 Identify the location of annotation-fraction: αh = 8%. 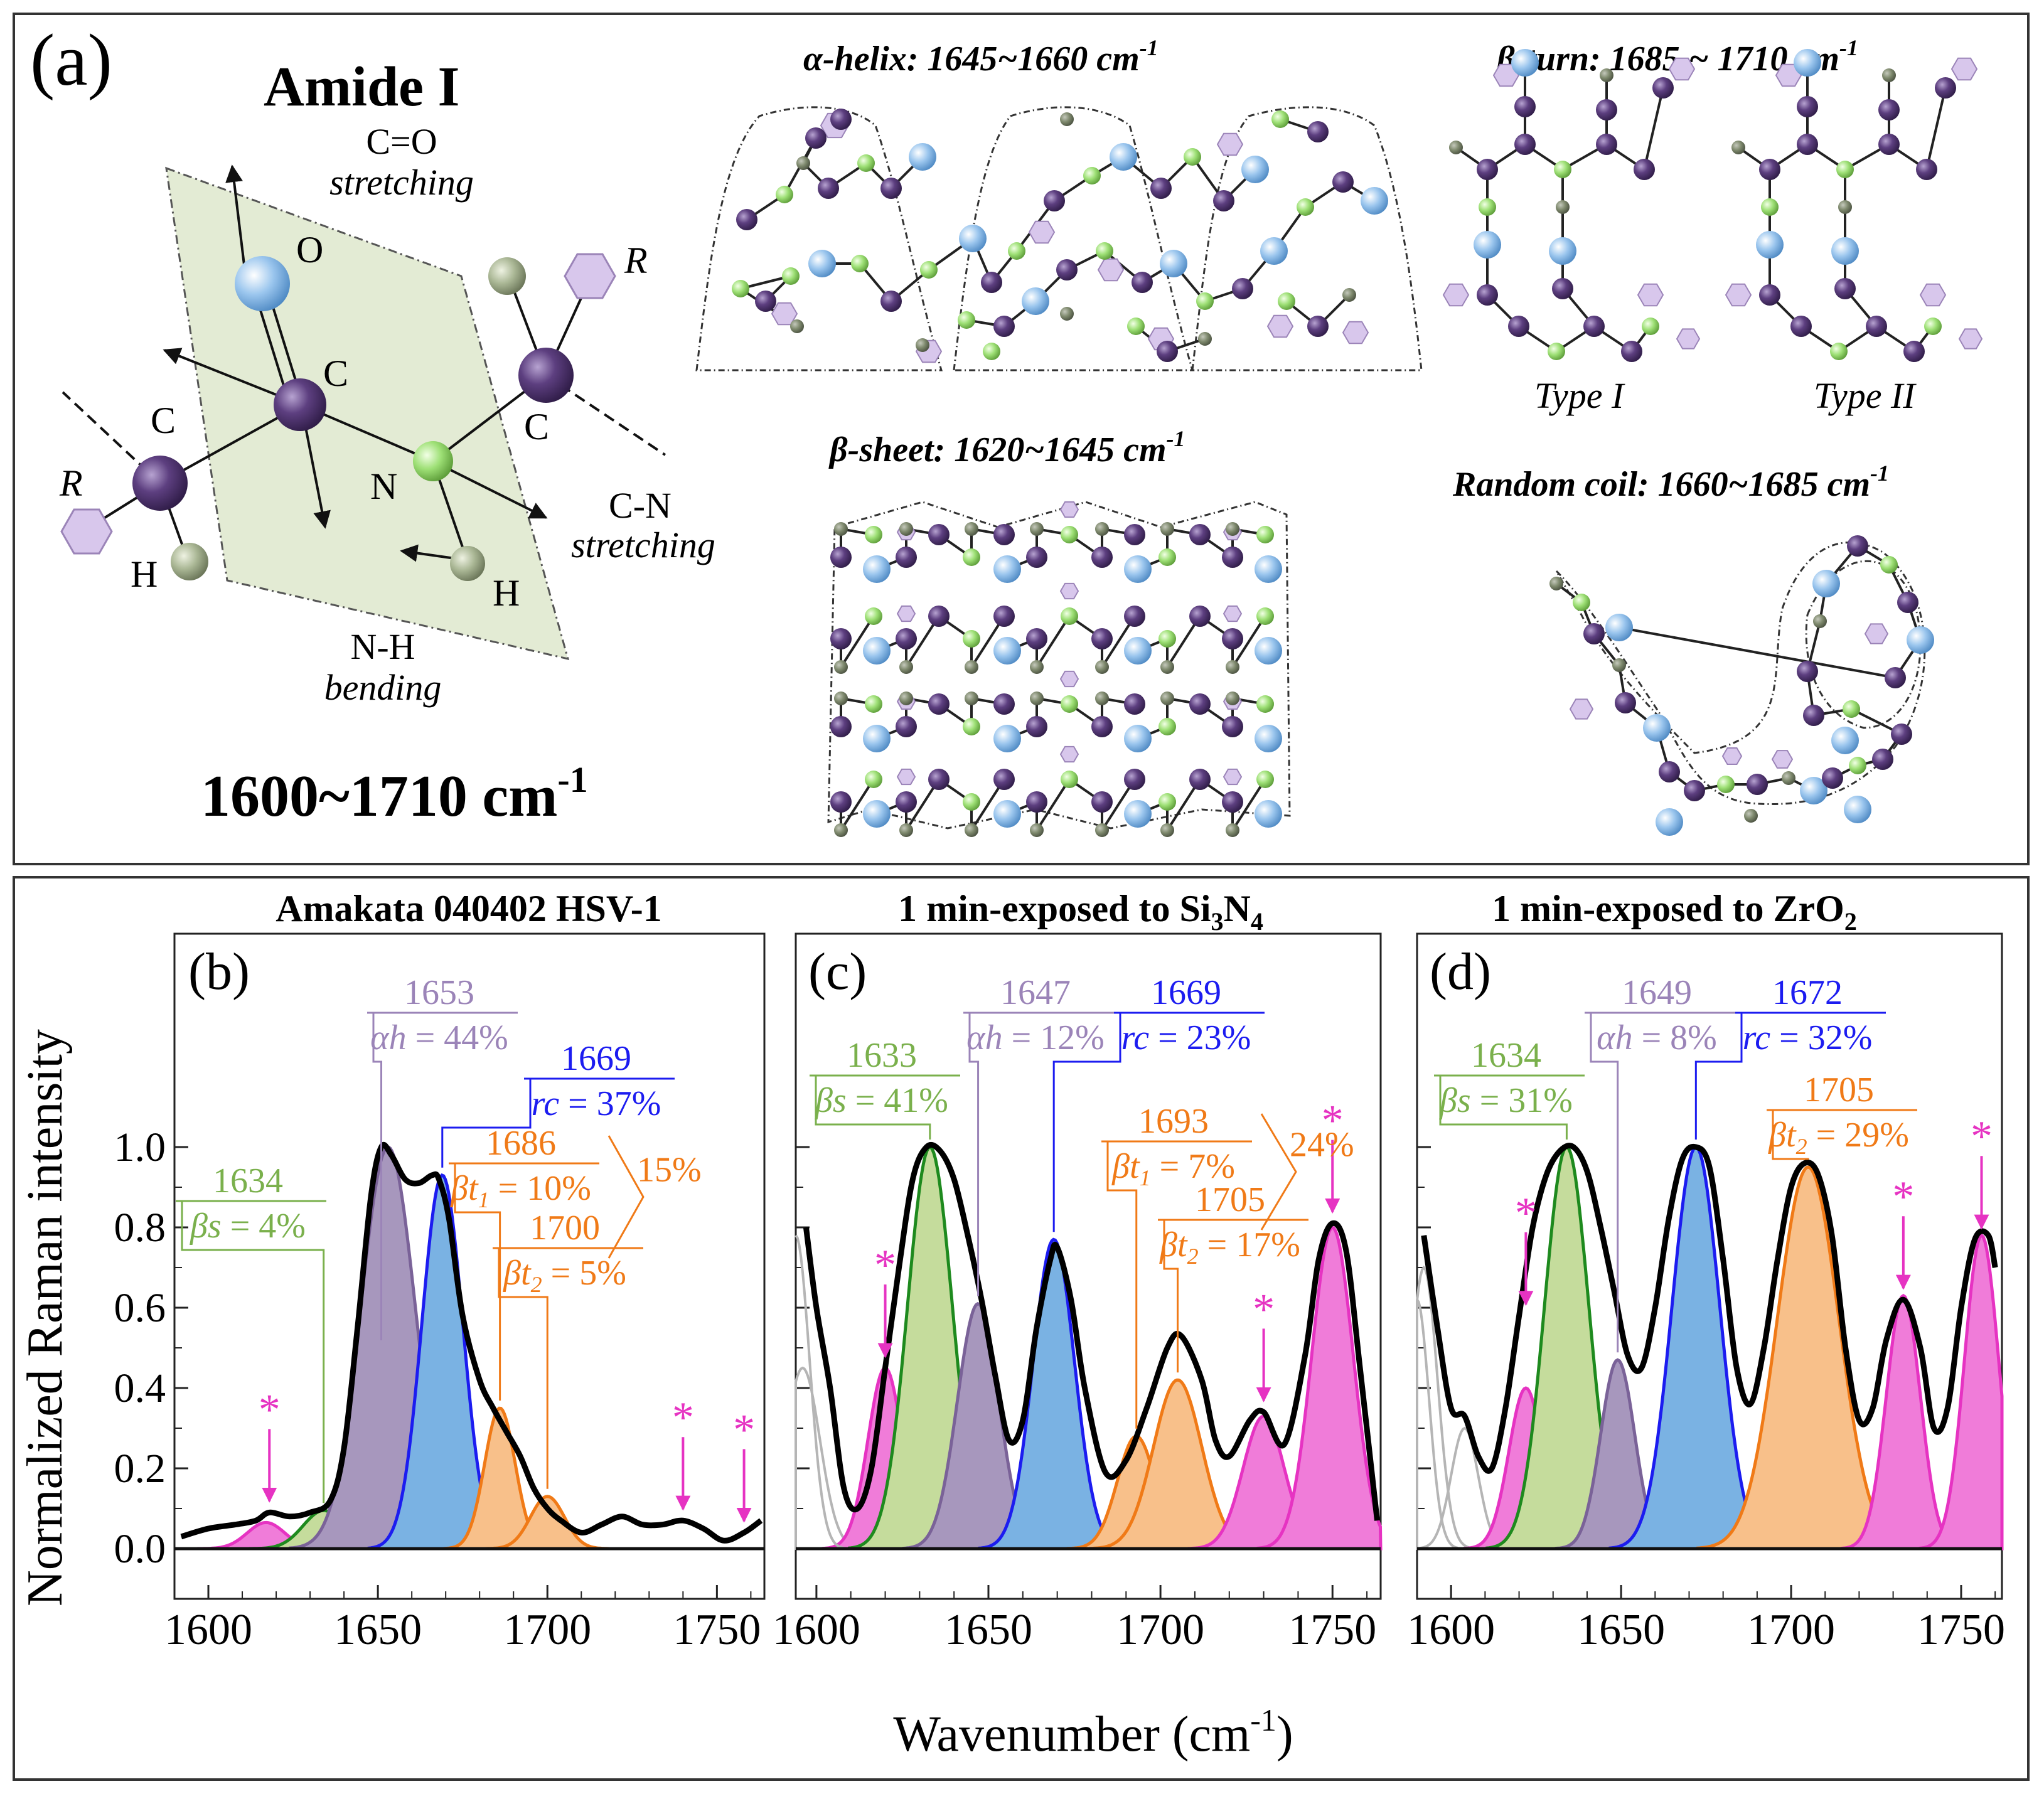
(1657, 1037).